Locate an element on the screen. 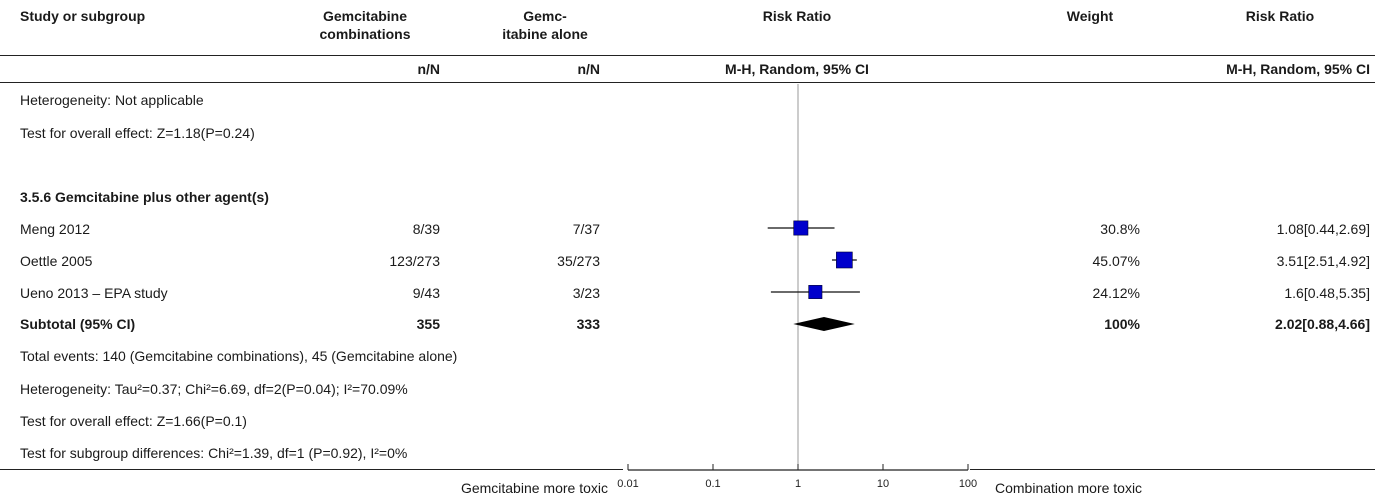 The width and height of the screenshot is (1375, 502). study-weight: 30.8% is located at coordinates (1120, 229).